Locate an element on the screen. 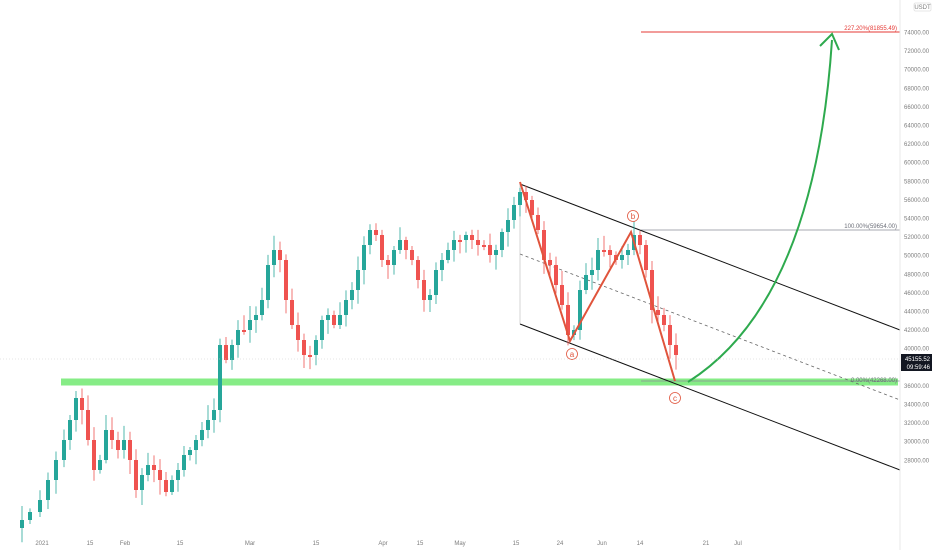  wave-c-marker is located at coordinates (675, 398).